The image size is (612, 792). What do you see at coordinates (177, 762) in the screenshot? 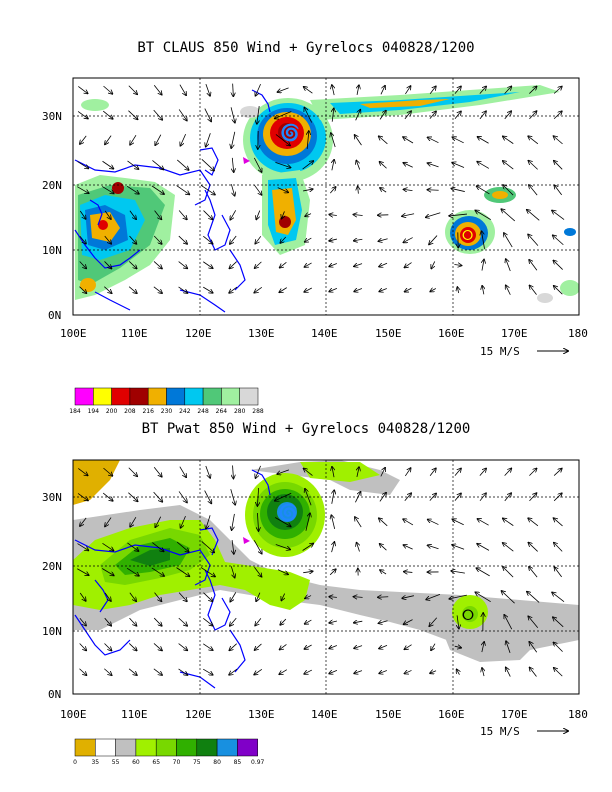
I see `bottom-colorbar-label: 70` at bounding box center [177, 762].